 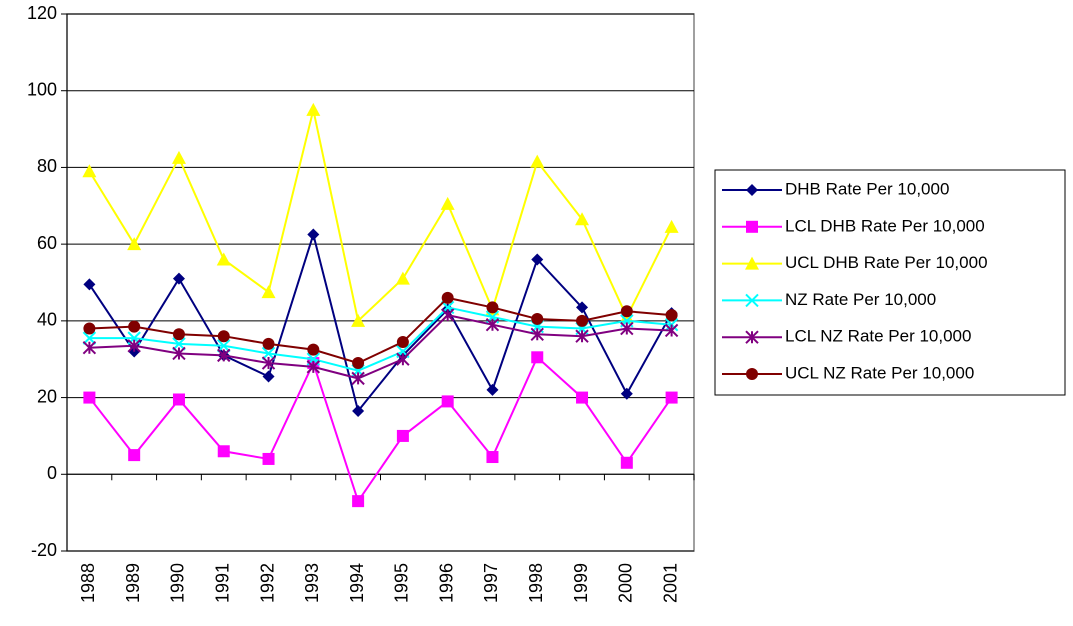 What do you see at coordinates (536, 583) in the screenshot?
I see `x-tick-label: 1998` at bounding box center [536, 583].